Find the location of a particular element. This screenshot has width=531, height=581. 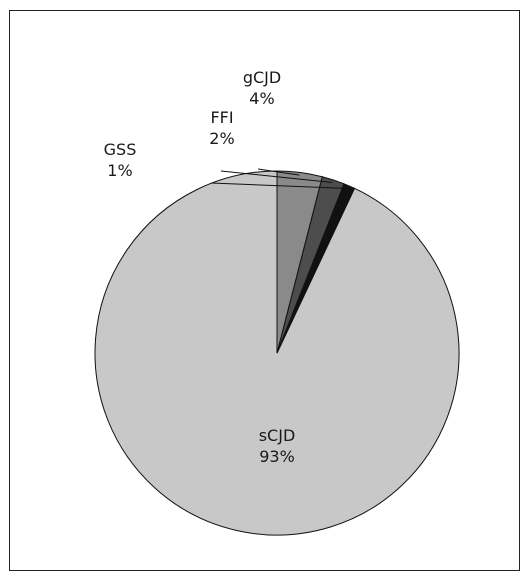

slice-value-label: 93% is located at coordinates (277, 456).